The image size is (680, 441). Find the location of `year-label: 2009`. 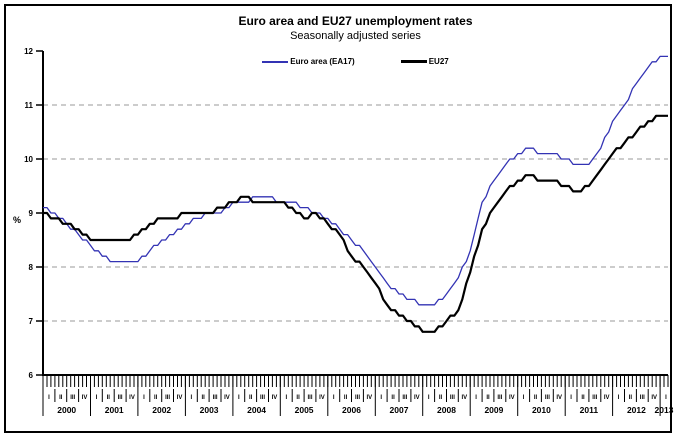

year-label: 2009 is located at coordinates (493, 410).